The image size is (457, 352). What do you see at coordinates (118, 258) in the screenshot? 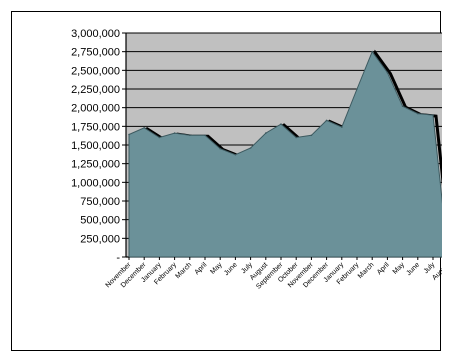
I see `y-tick-label: -` at bounding box center [118, 258].